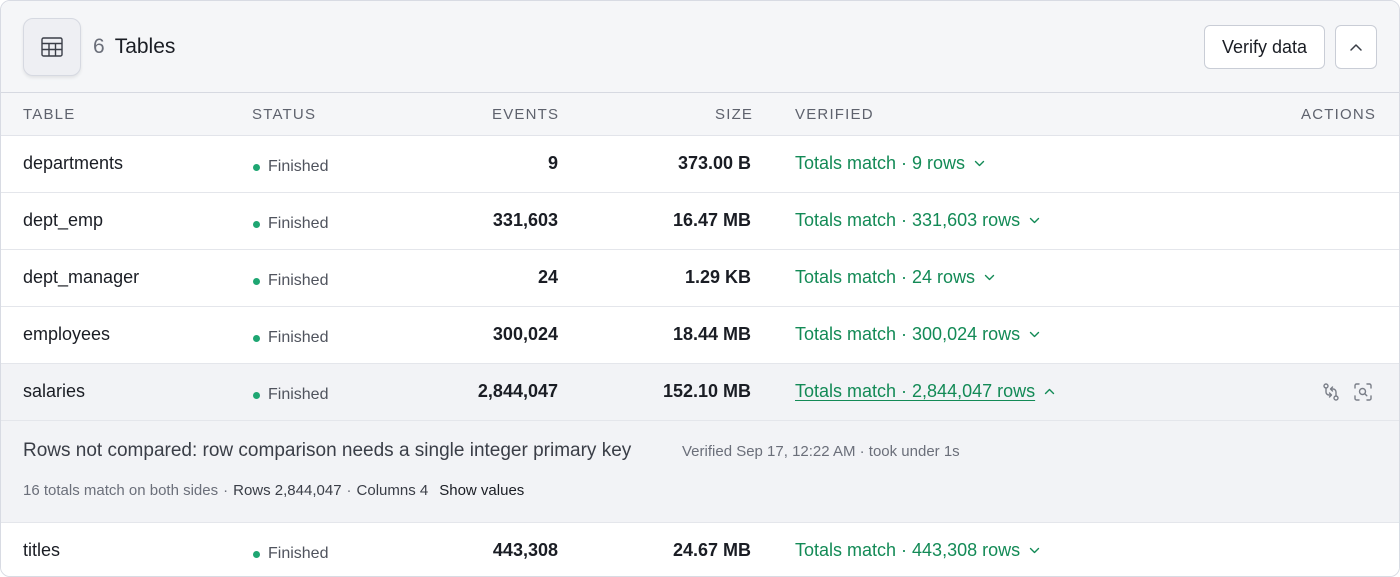  Describe the element at coordinates (525, 550) in the screenshot. I see `events-count: 443,308` at that location.